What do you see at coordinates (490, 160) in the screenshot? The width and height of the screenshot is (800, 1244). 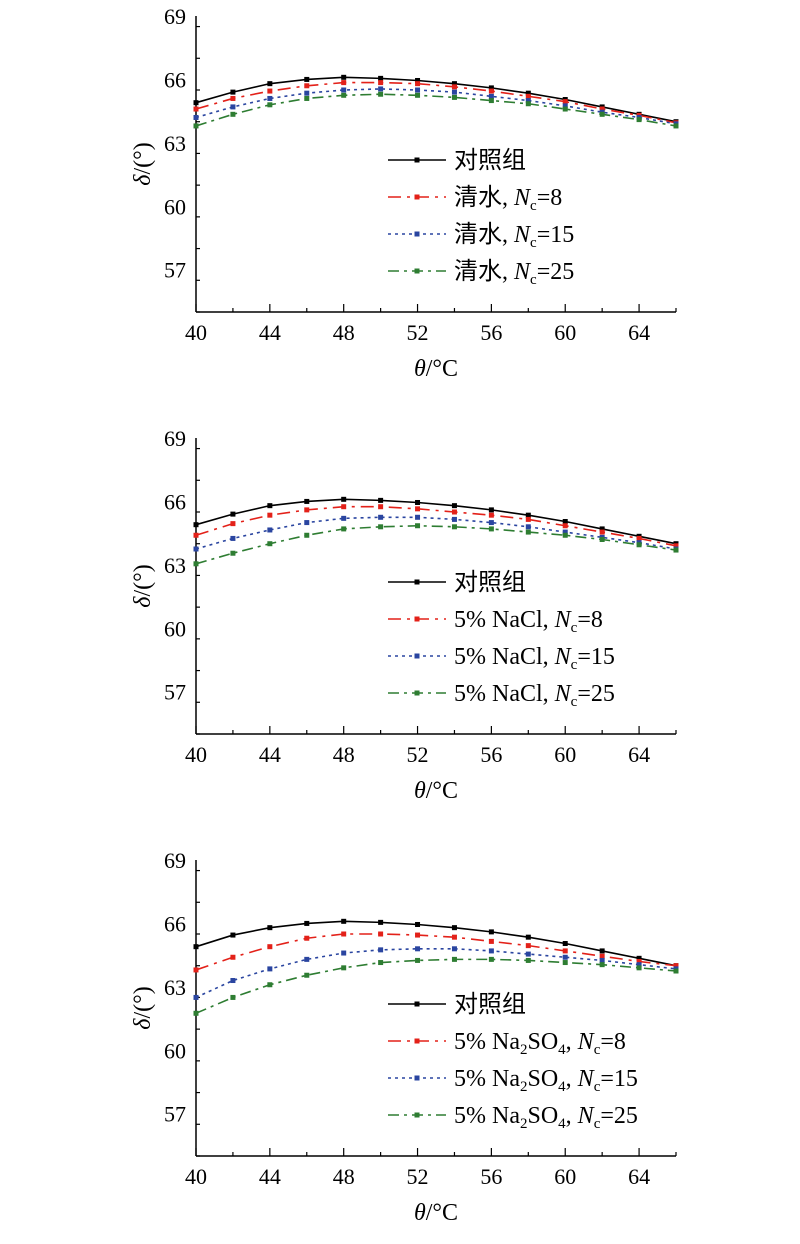 I see `legend-label: 对照组` at bounding box center [490, 160].